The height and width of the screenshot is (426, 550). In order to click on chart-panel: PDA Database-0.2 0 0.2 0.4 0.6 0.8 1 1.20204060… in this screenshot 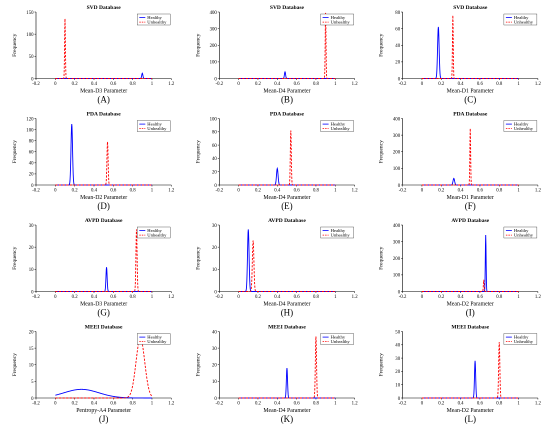, I will do `click(93, 162)`.